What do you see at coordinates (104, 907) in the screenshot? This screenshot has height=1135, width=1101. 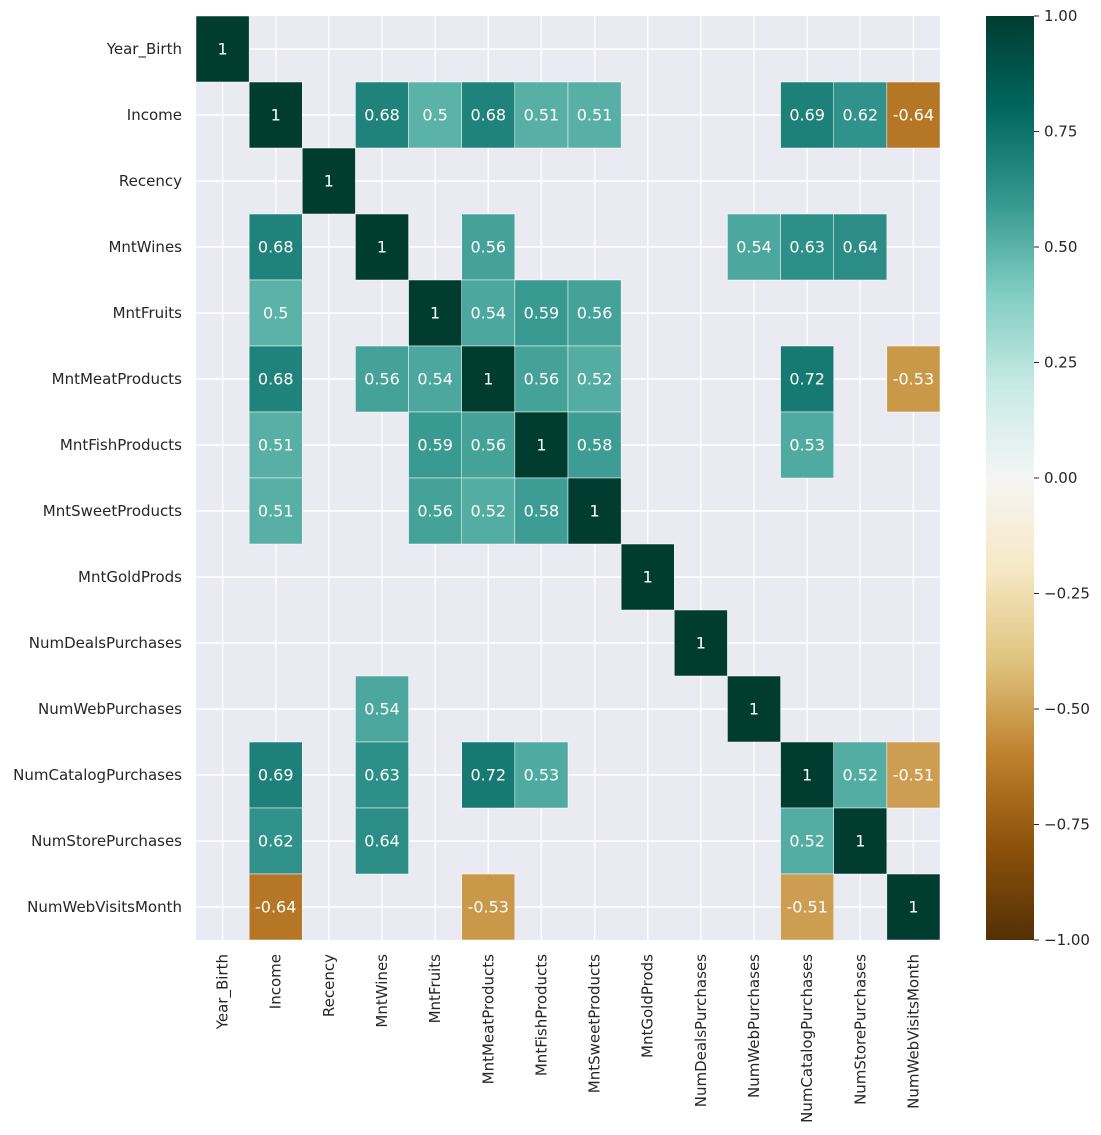 I see `y-tick-label: NumWebVisitsMonth` at bounding box center [104, 907].